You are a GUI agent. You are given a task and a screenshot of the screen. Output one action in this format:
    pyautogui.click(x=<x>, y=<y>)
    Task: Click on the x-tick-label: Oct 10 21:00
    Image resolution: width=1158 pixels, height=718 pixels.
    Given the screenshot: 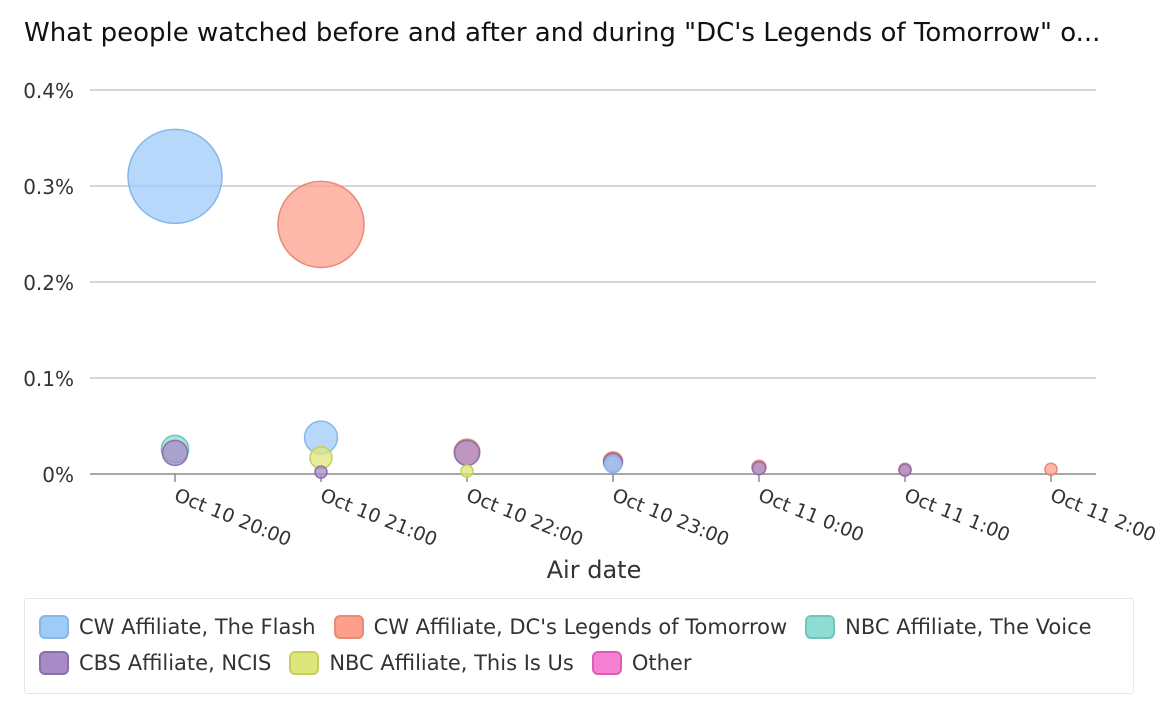 What is the action you would take?
    pyautogui.click(x=378, y=517)
    